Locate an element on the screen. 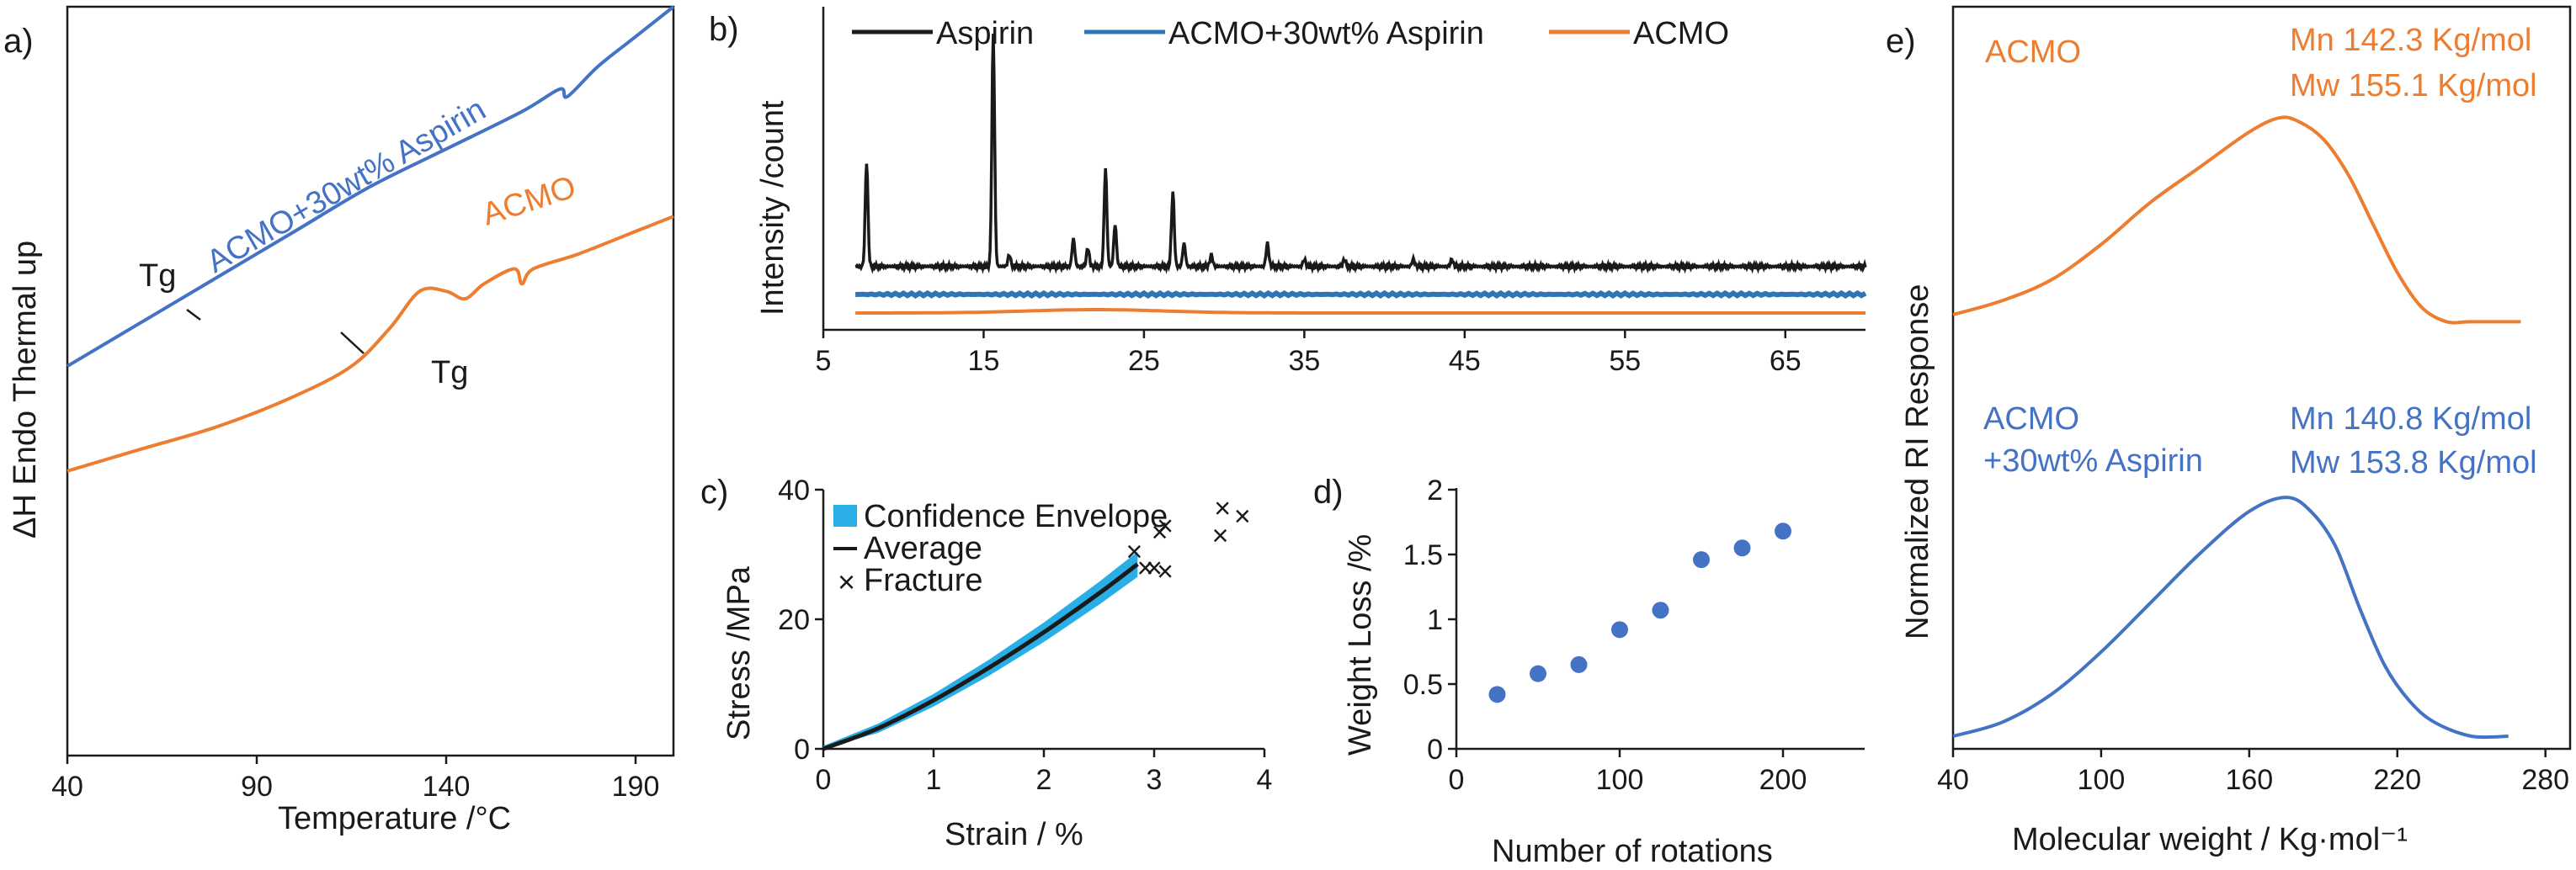  panel-a-x-ticks: 40 90 140 190 is located at coordinates (355, 780).